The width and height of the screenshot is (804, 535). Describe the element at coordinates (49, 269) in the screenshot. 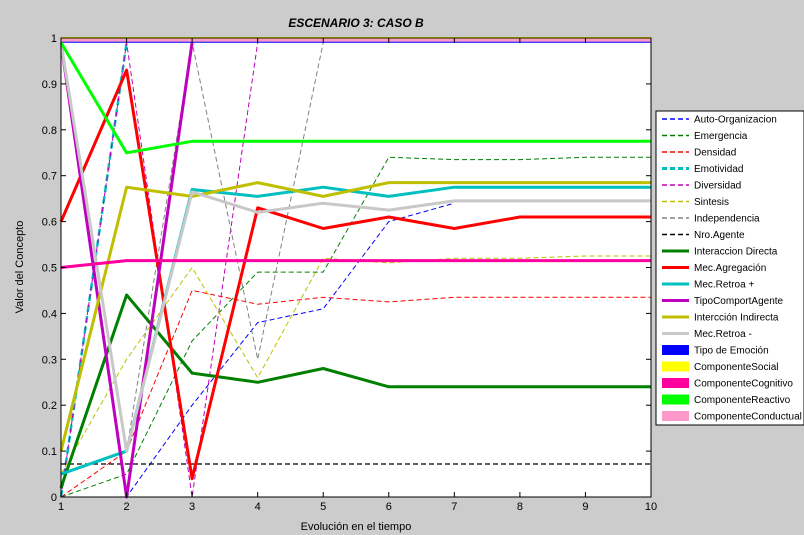

I see `y-tick-label: 0.5` at that location.